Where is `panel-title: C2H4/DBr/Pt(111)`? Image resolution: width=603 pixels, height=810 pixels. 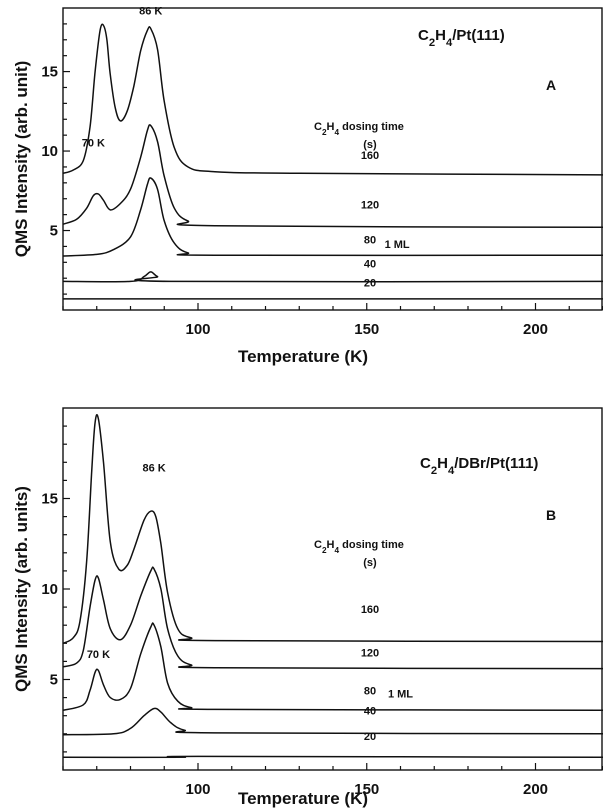
panel-title: C2H4/DBr/Pt(111) is located at coordinates (479, 466).